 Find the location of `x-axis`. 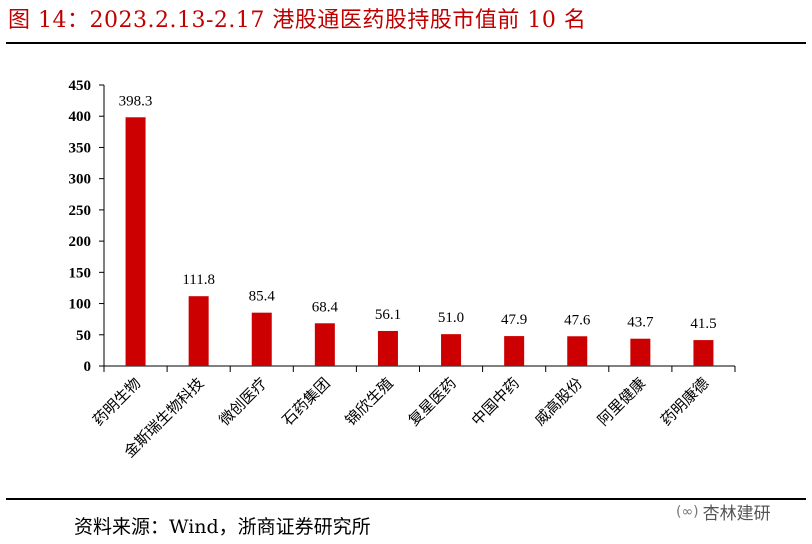

x-axis is located at coordinates (419, 368).